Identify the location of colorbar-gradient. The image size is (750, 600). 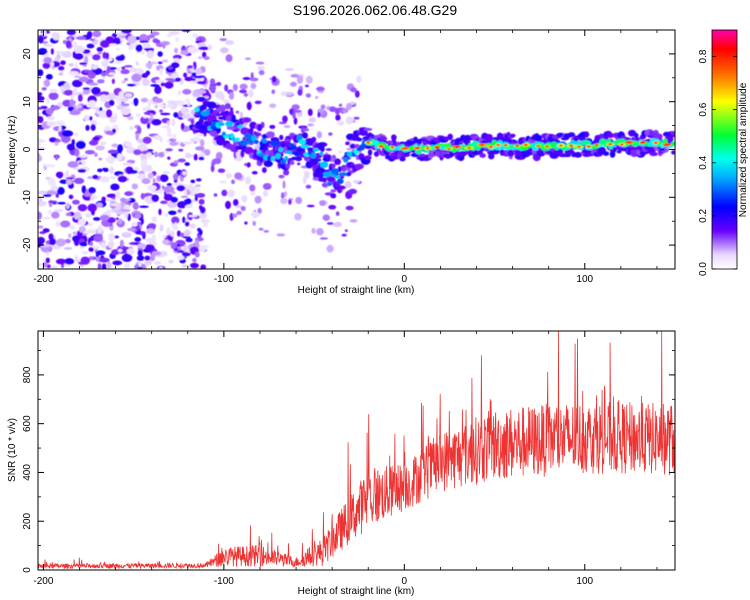
(724, 149).